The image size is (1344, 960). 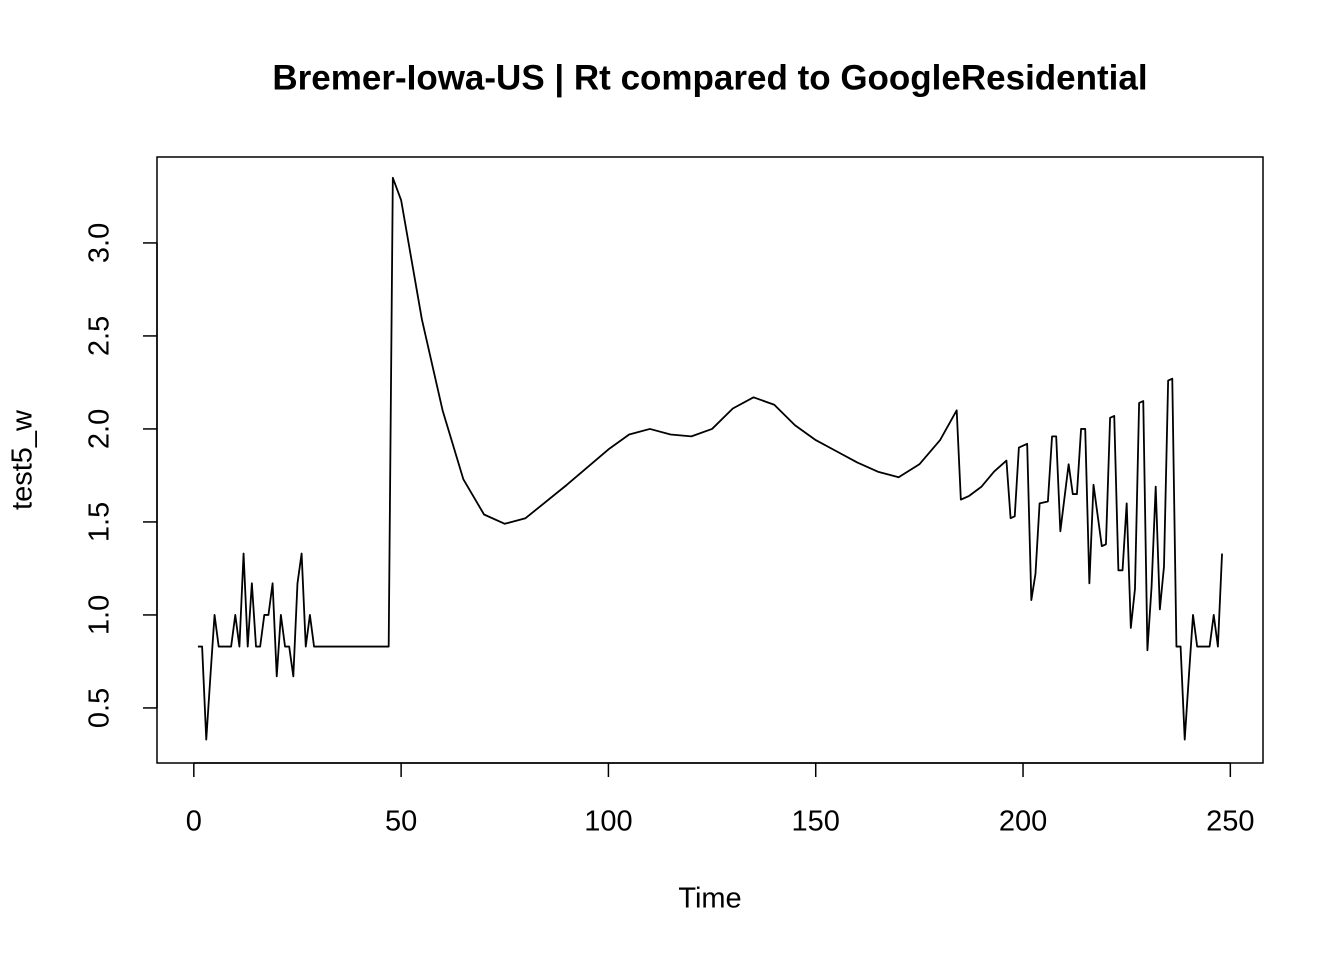 I want to click on y-tick-label: 1.0, so click(x=100, y=615).